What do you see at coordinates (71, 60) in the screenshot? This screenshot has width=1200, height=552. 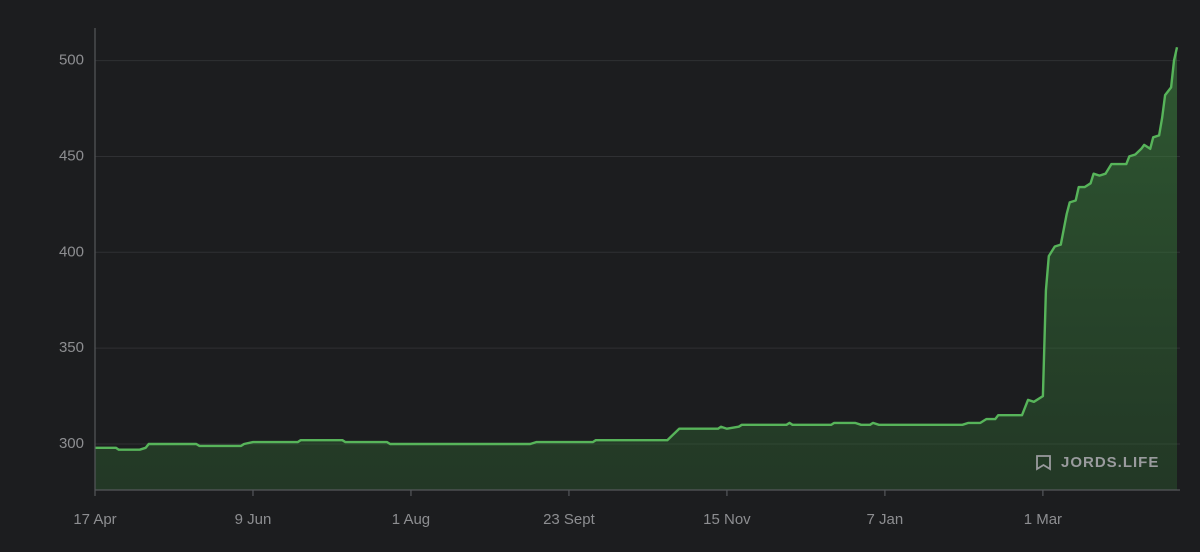 I see `y-tick-label: 500` at bounding box center [71, 60].